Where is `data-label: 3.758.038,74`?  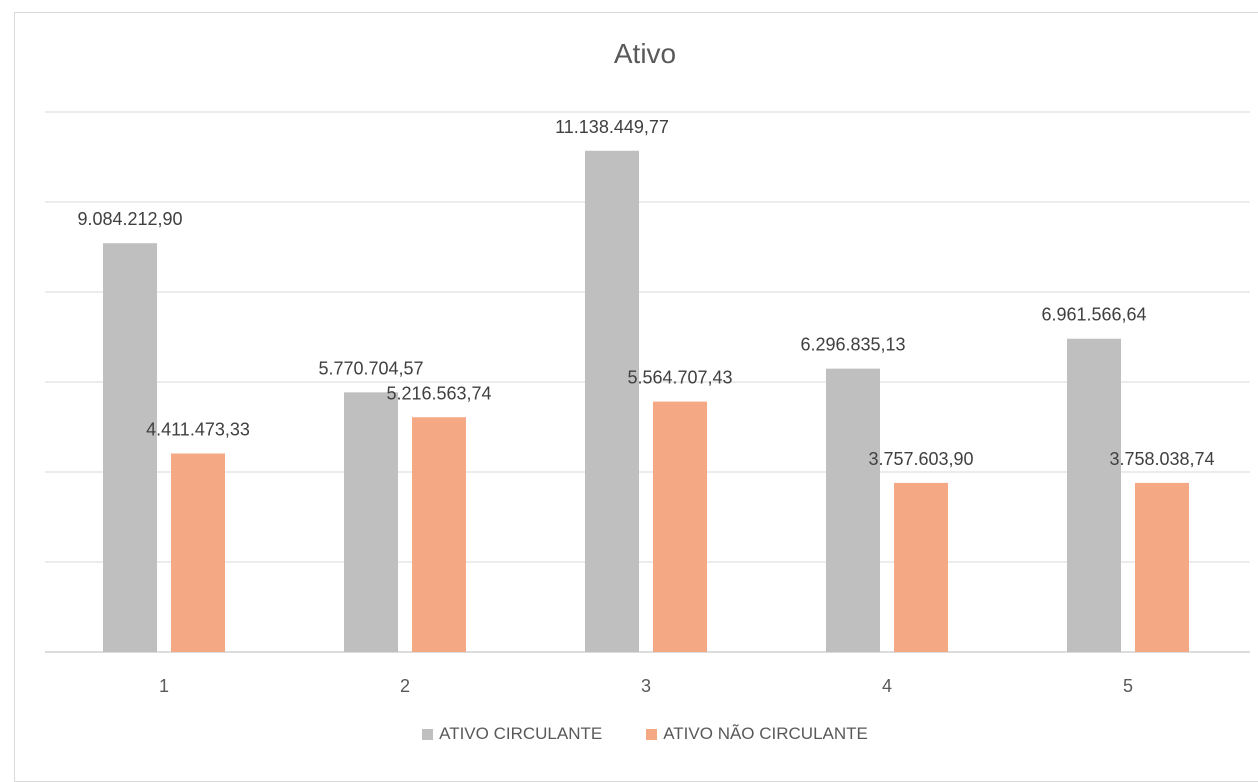 data-label: 3.758.038,74 is located at coordinates (1161, 459).